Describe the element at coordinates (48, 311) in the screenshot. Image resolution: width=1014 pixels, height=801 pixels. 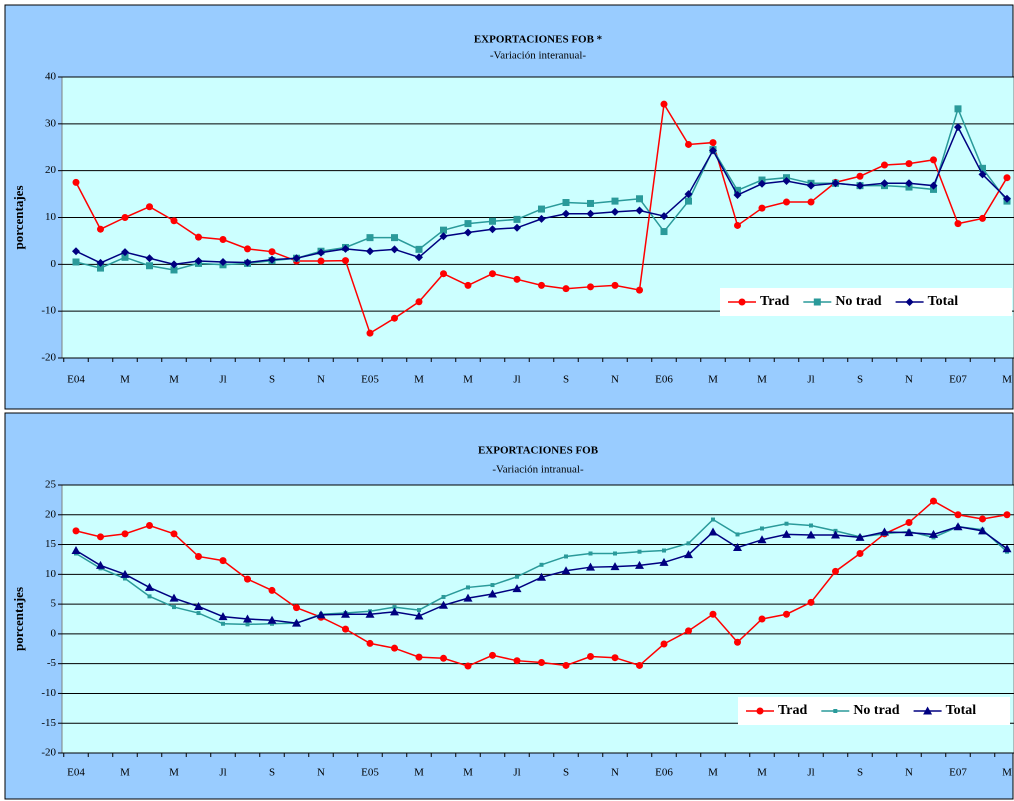
I see `y-tick-label: -10` at that location.